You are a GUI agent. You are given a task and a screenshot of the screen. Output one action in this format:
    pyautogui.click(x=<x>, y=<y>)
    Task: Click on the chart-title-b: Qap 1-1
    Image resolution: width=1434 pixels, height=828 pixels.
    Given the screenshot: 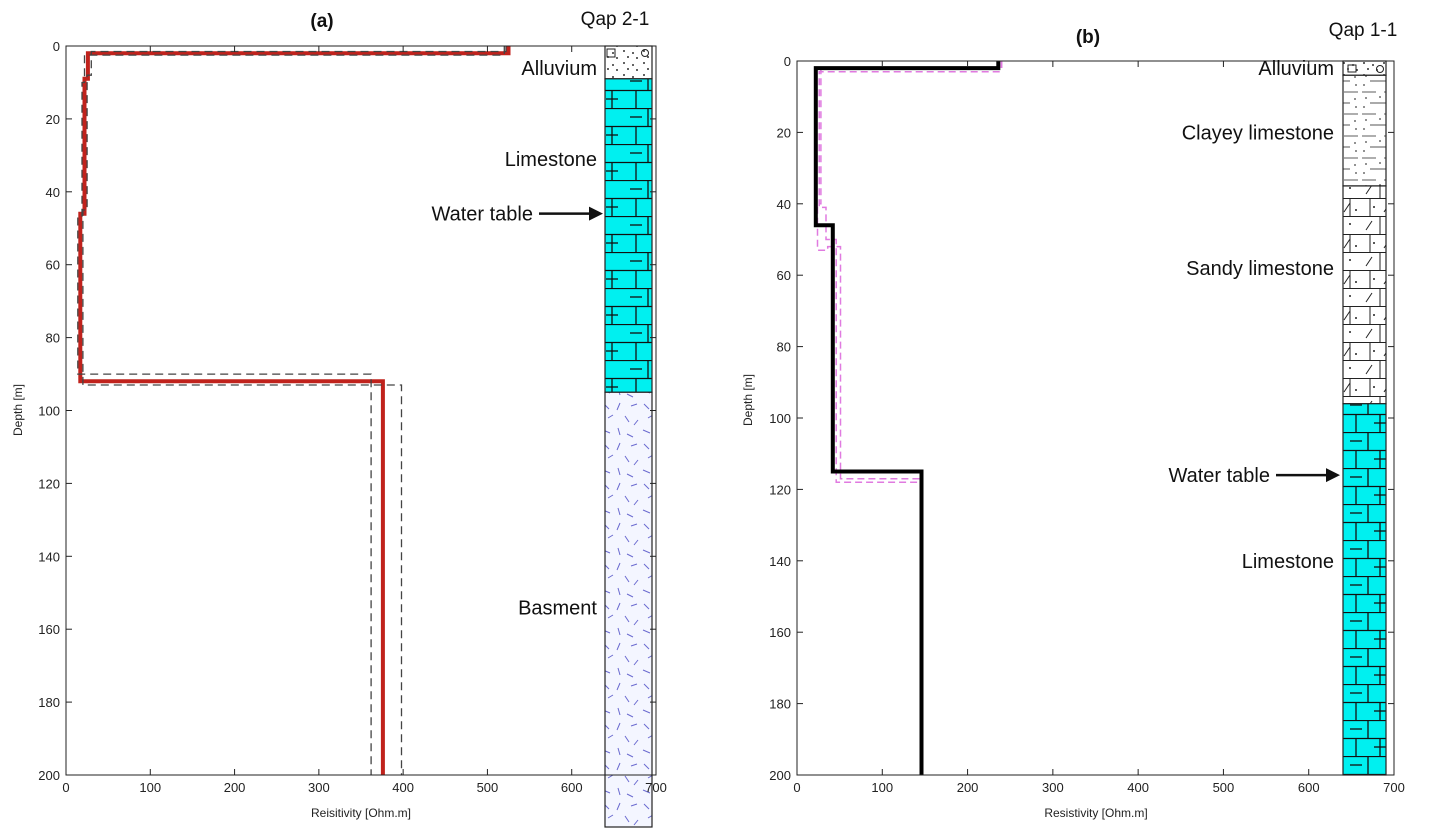 What is the action you would take?
    pyautogui.click(x=1363, y=30)
    